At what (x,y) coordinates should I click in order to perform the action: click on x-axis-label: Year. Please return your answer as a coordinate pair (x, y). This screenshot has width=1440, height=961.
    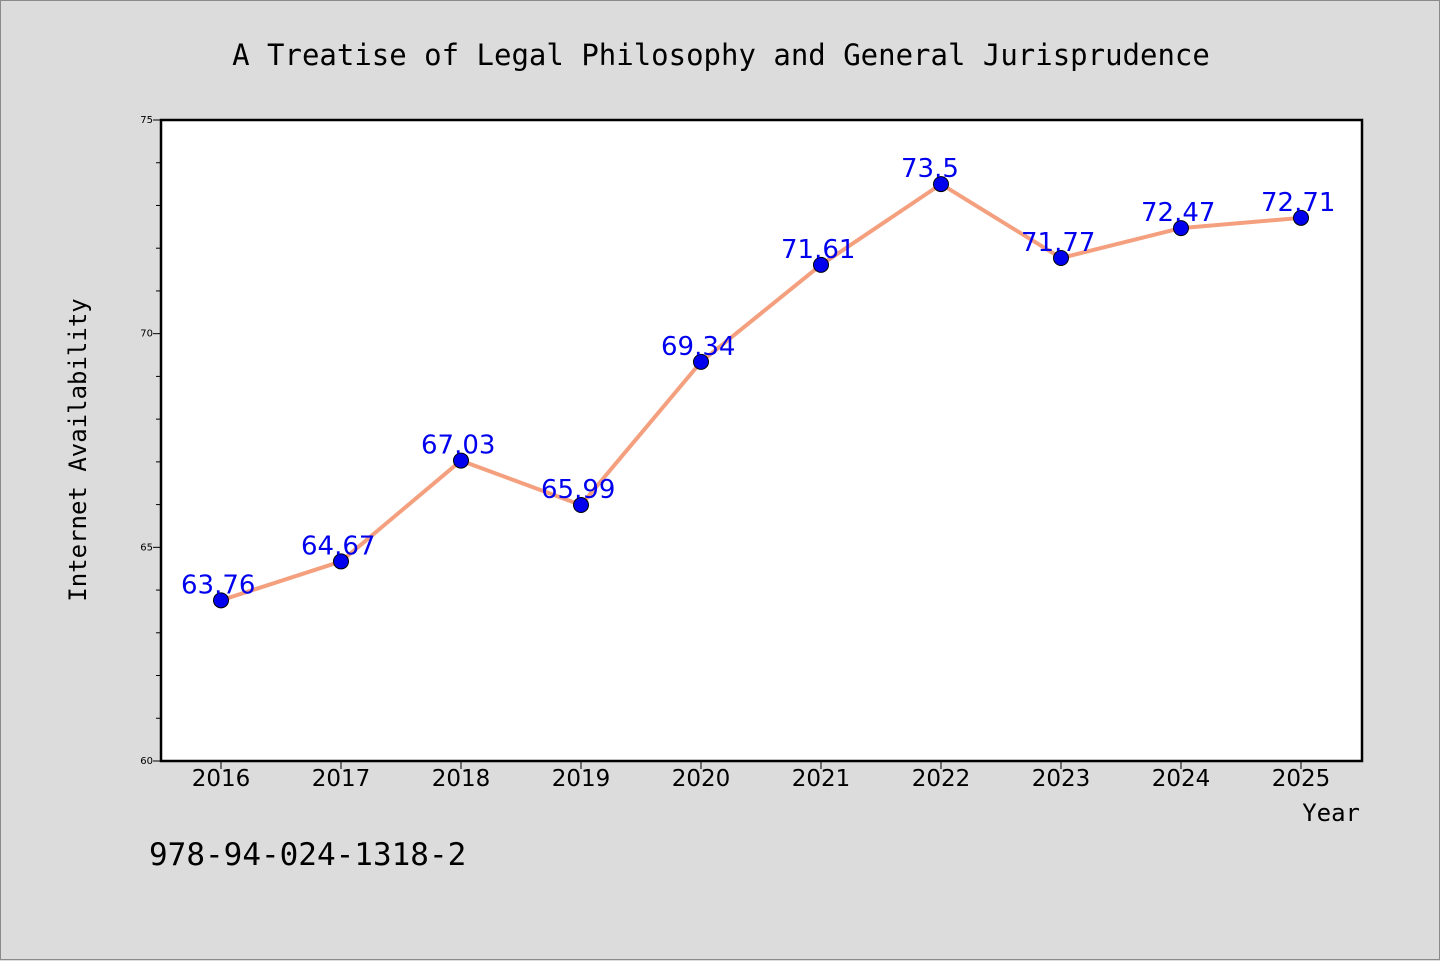
    Looking at the image, I should click on (1331, 813).